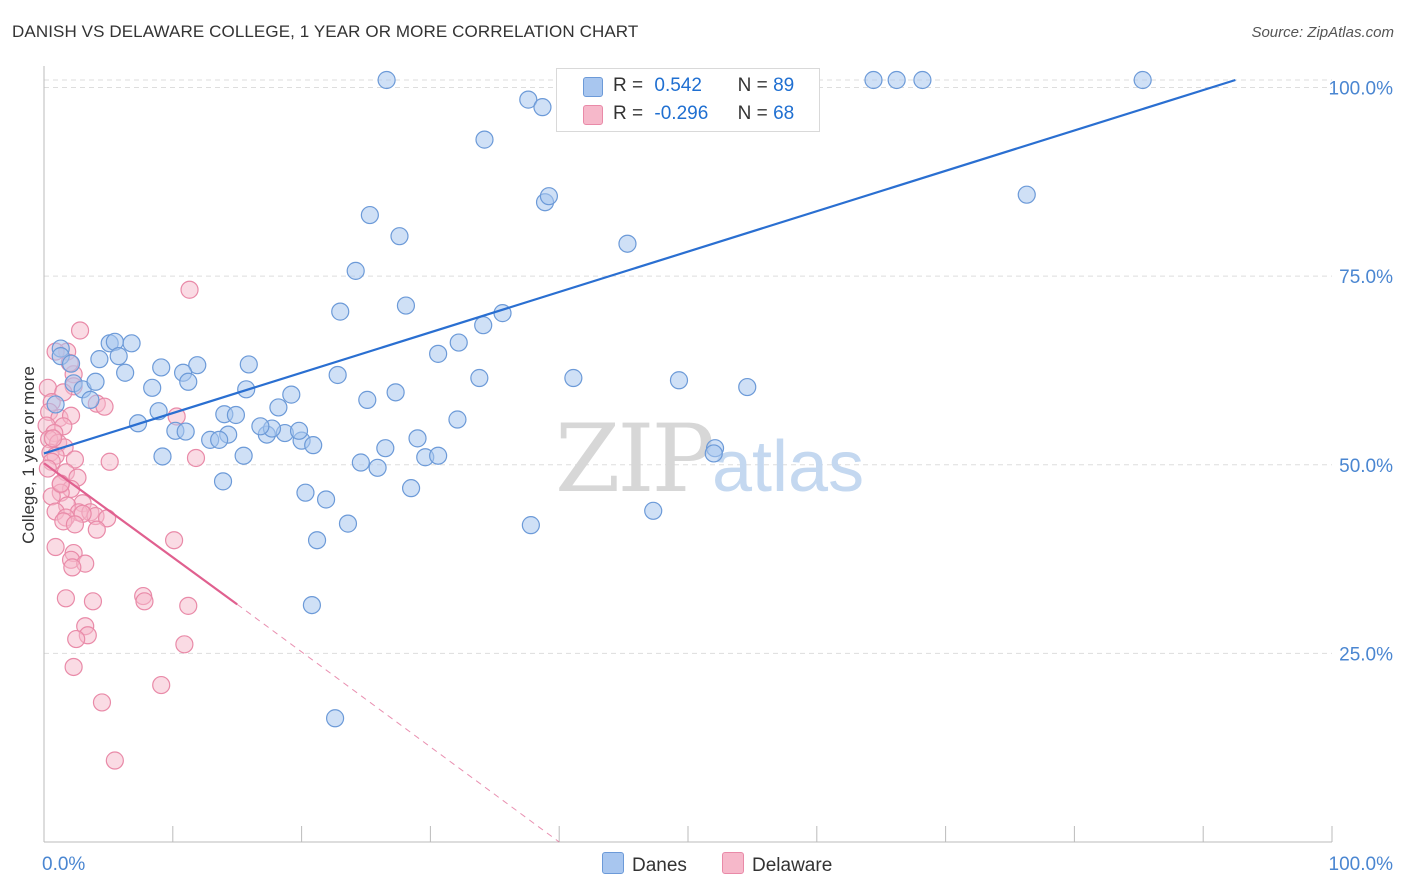 The image size is (1406, 892). What do you see at coordinates (1366, 277) in the screenshot?
I see `y-tick-label: 75.0%` at bounding box center [1366, 277].